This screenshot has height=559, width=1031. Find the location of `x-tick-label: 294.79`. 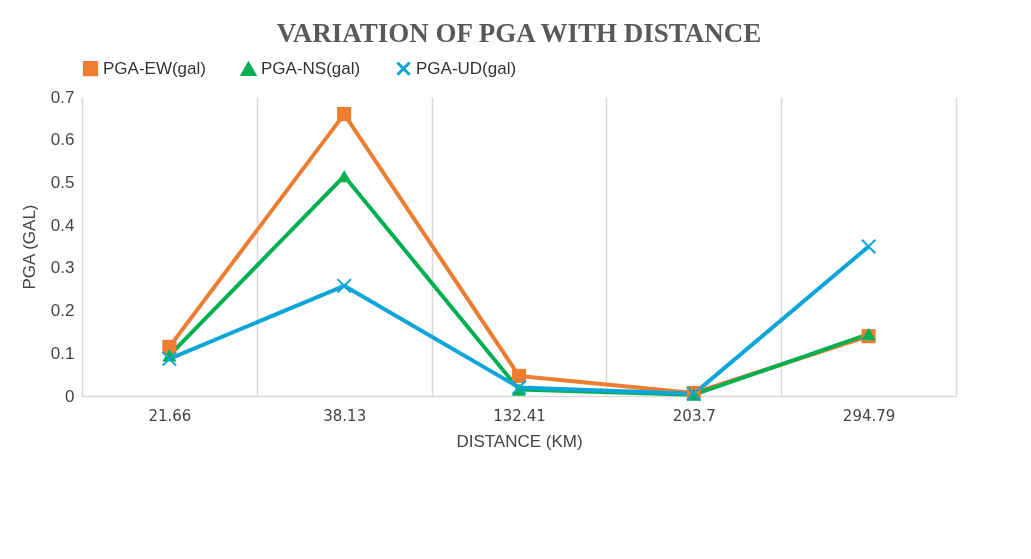

x-tick-label: 294.79 is located at coordinates (869, 415).